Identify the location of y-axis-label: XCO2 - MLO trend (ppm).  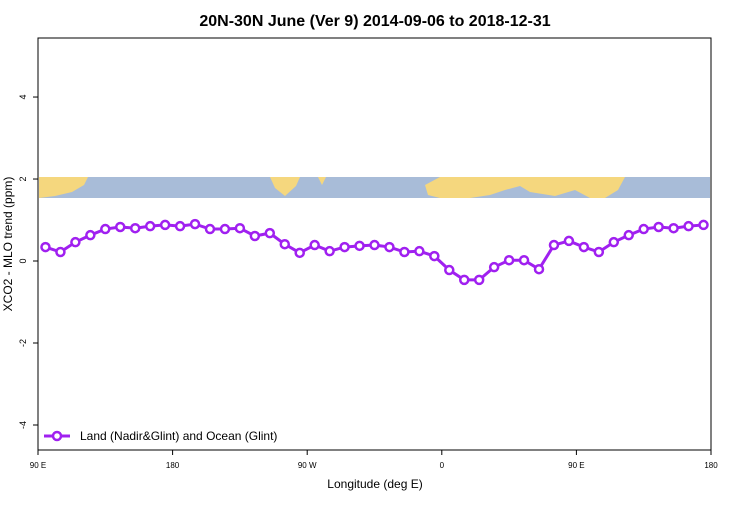
(8, 244).